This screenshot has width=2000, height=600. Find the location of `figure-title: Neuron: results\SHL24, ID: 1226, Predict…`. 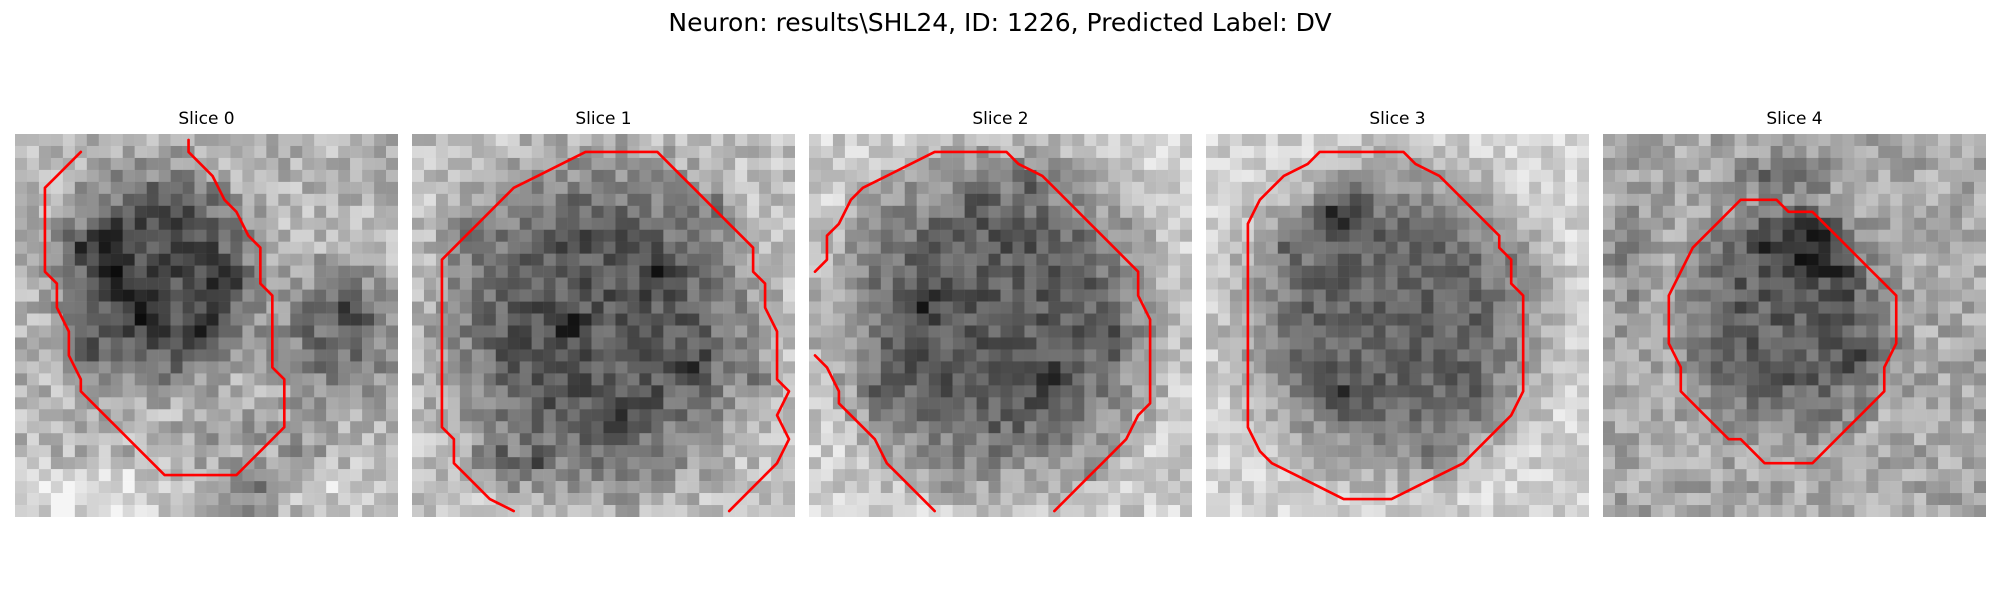

figure-title: Neuron: results\SHL24, ID: 1226, Predict… is located at coordinates (1000, 22).